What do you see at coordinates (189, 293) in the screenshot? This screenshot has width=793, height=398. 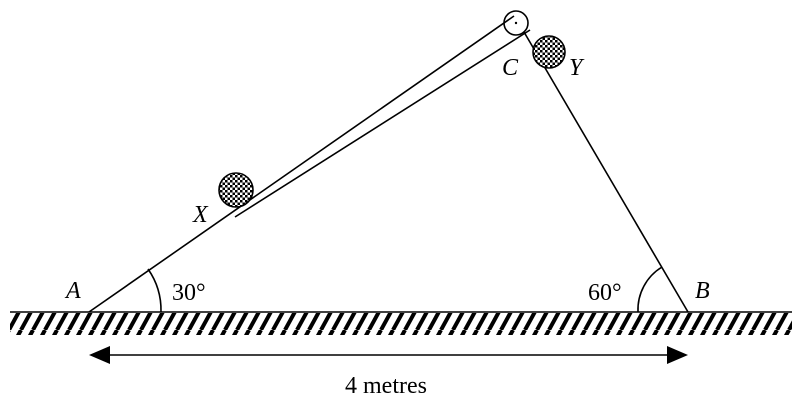 I see `label-angle-a: 30°` at bounding box center [189, 293].